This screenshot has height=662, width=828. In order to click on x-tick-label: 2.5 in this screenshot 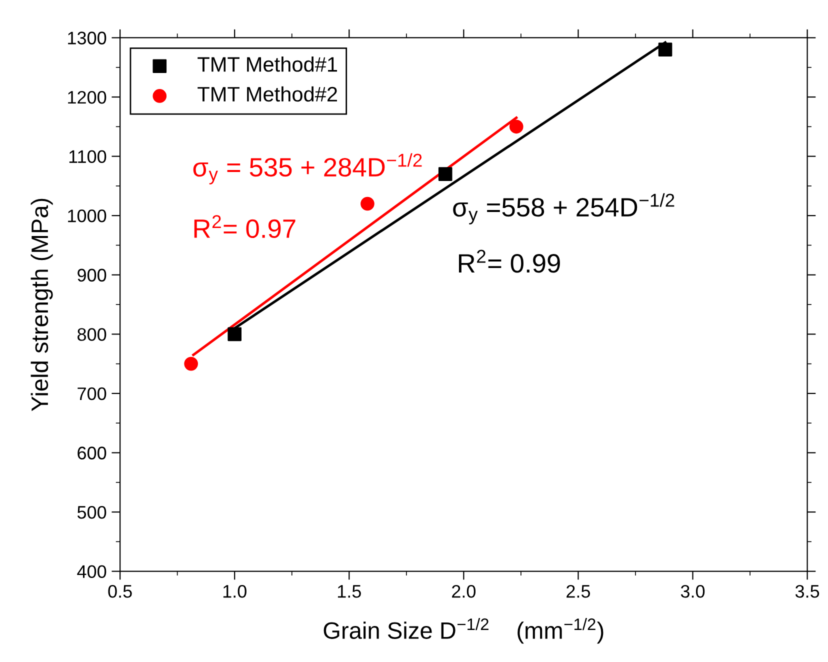, I will do `click(578, 591)`.